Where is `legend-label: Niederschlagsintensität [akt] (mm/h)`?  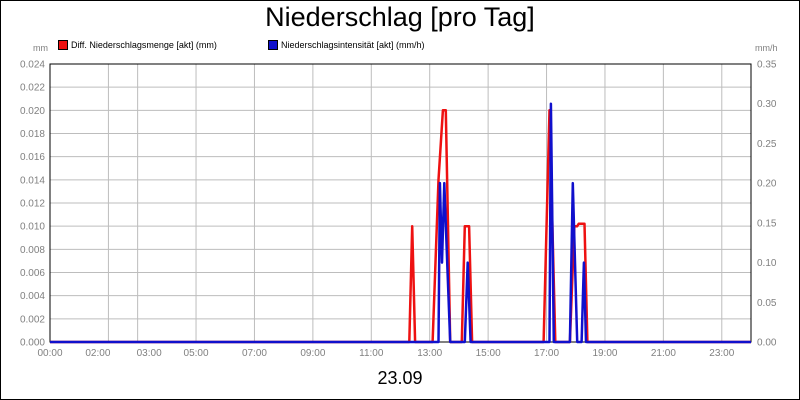
legend-label: Niederschlagsintensität [akt] (mm/h) is located at coordinates (353, 45).